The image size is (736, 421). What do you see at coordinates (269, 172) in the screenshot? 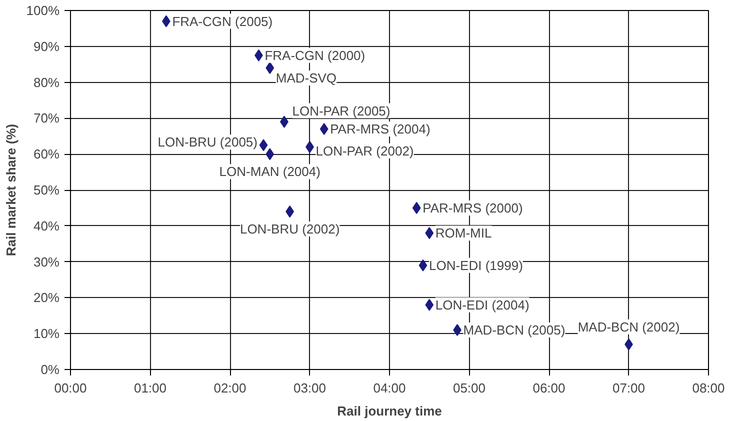
I see `annotation: LON-MAN (2004)` at bounding box center [269, 172].